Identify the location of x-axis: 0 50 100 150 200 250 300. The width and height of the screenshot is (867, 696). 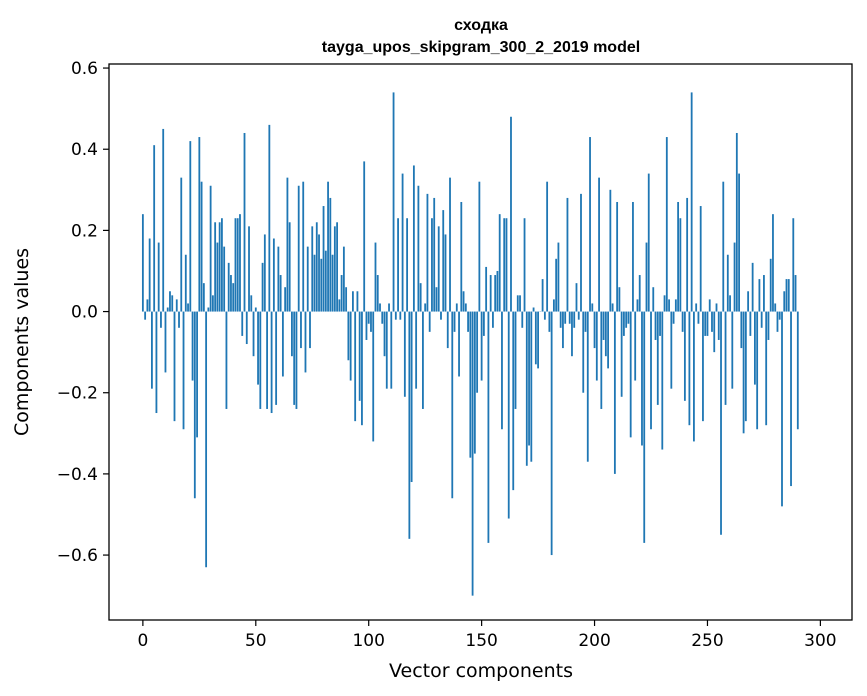
(487, 635).